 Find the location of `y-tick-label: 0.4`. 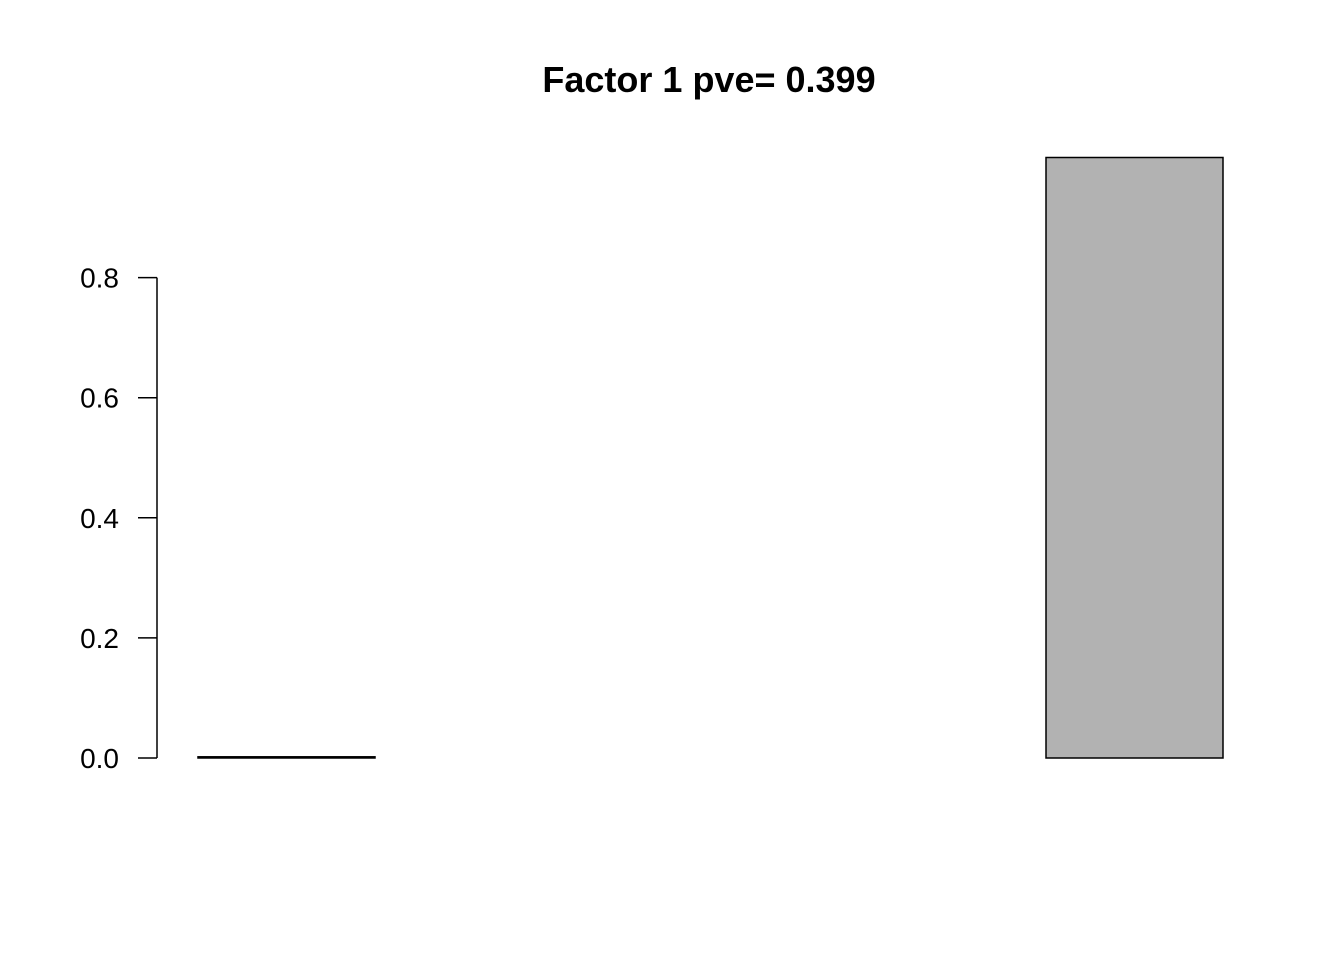

y-tick-label: 0.4 is located at coordinates (99, 518).